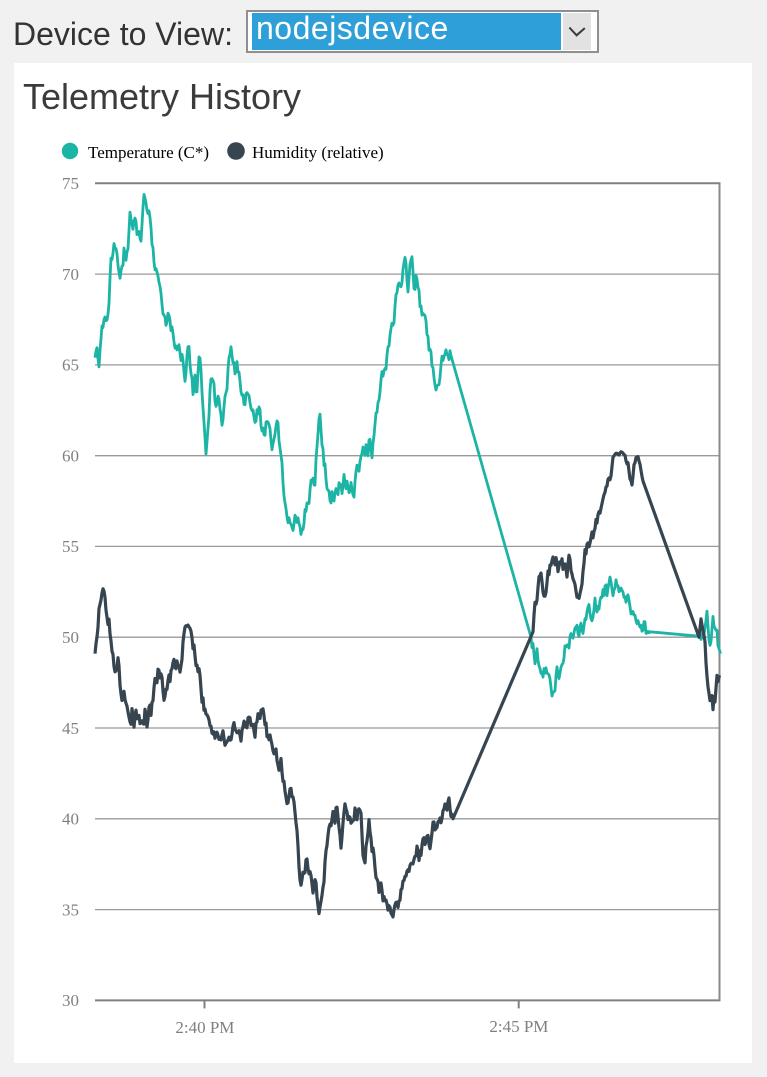 Image resolution: width=767 pixels, height=1077 pixels. What do you see at coordinates (70, 546) in the screenshot?
I see `svg-text: 55` at bounding box center [70, 546].